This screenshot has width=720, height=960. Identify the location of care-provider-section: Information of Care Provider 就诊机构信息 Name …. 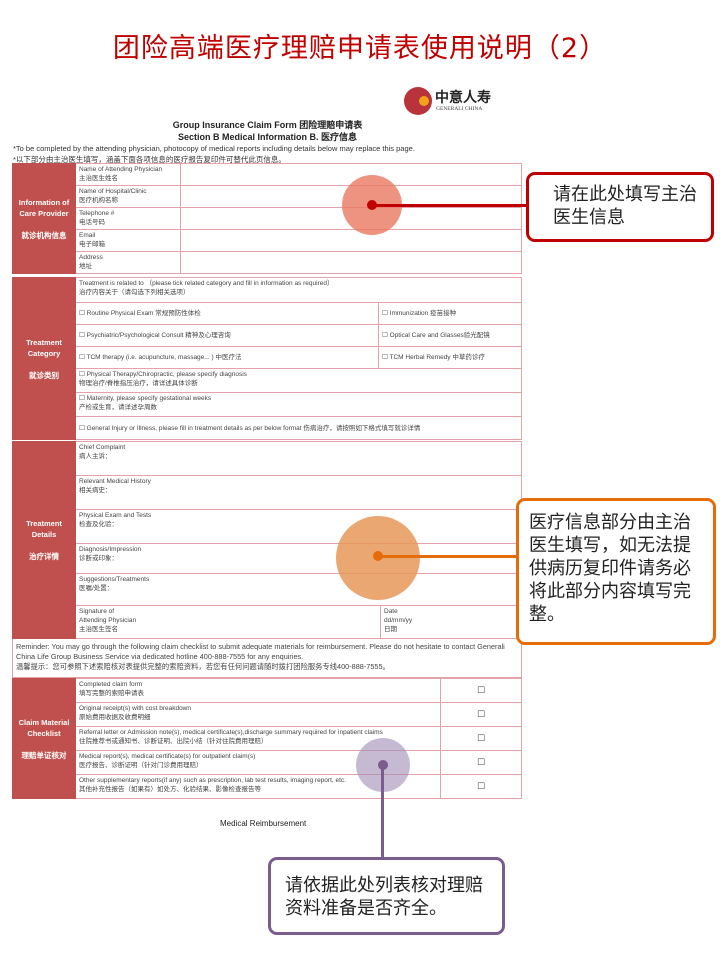
(267, 218).